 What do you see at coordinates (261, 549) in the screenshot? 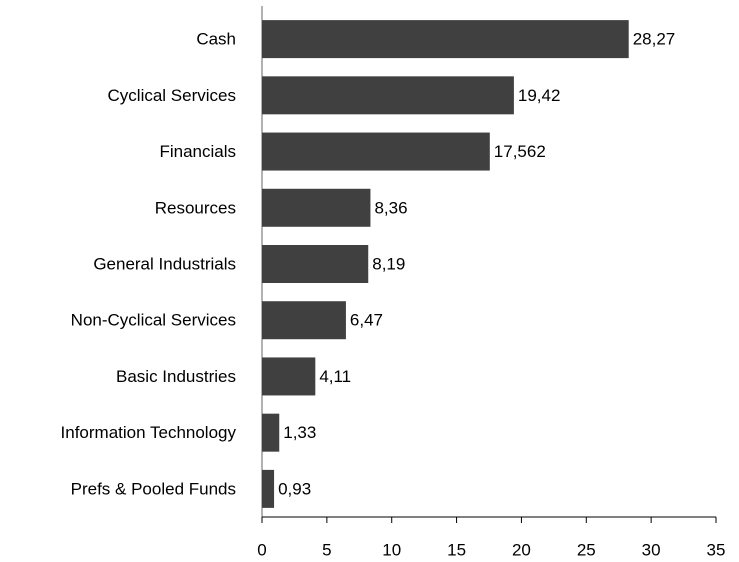
I see `x-tick-label: 0` at bounding box center [261, 549].